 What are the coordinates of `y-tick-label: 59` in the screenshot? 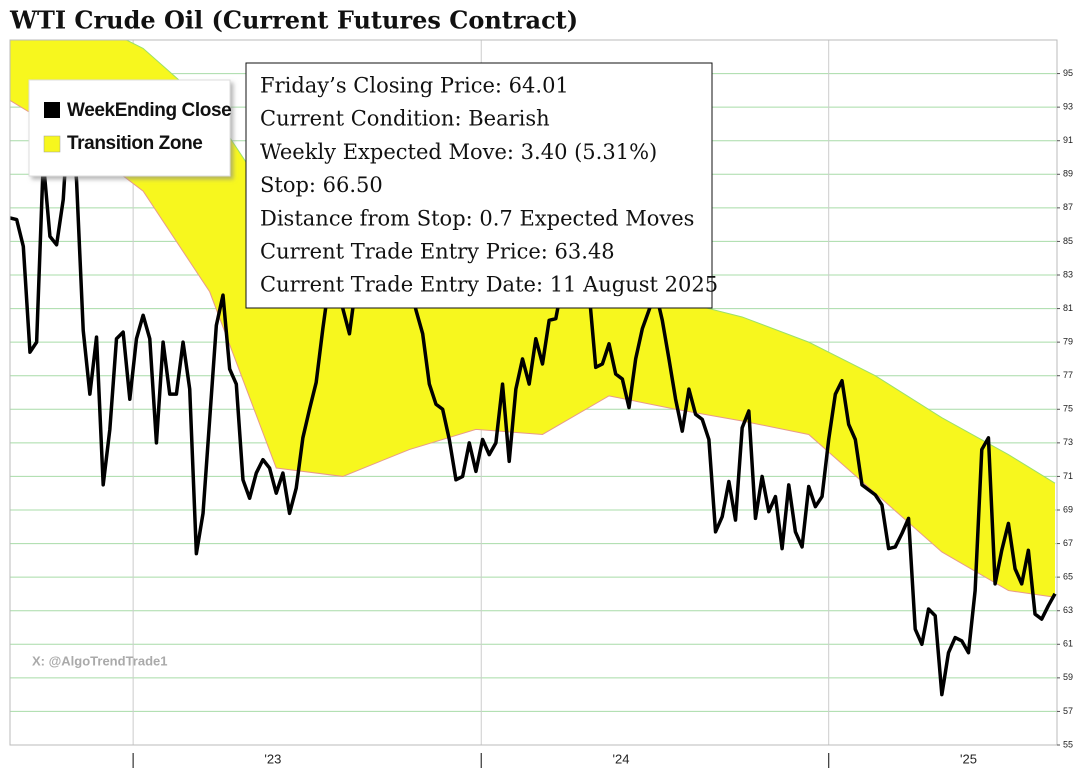 It's located at (1068, 677).